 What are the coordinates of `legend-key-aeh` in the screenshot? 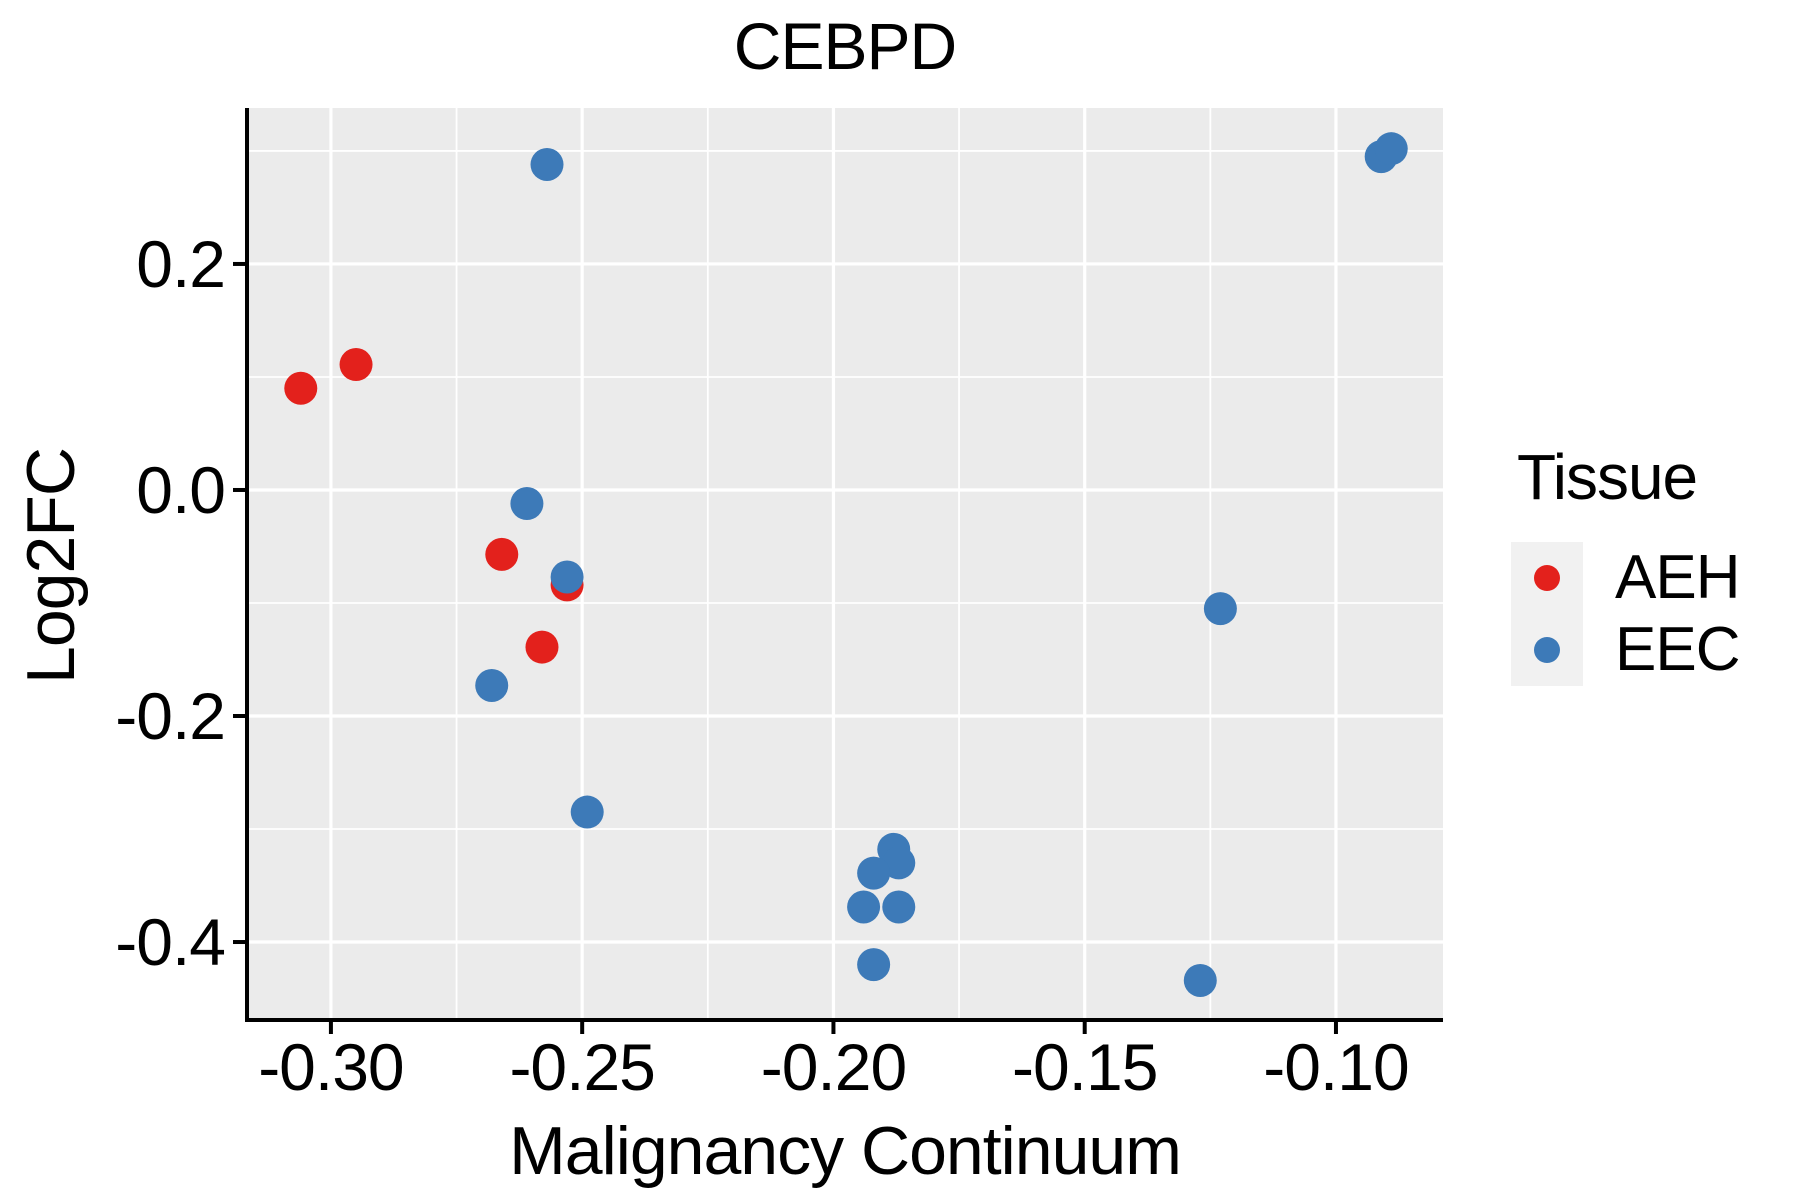 It's located at (1547, 578).